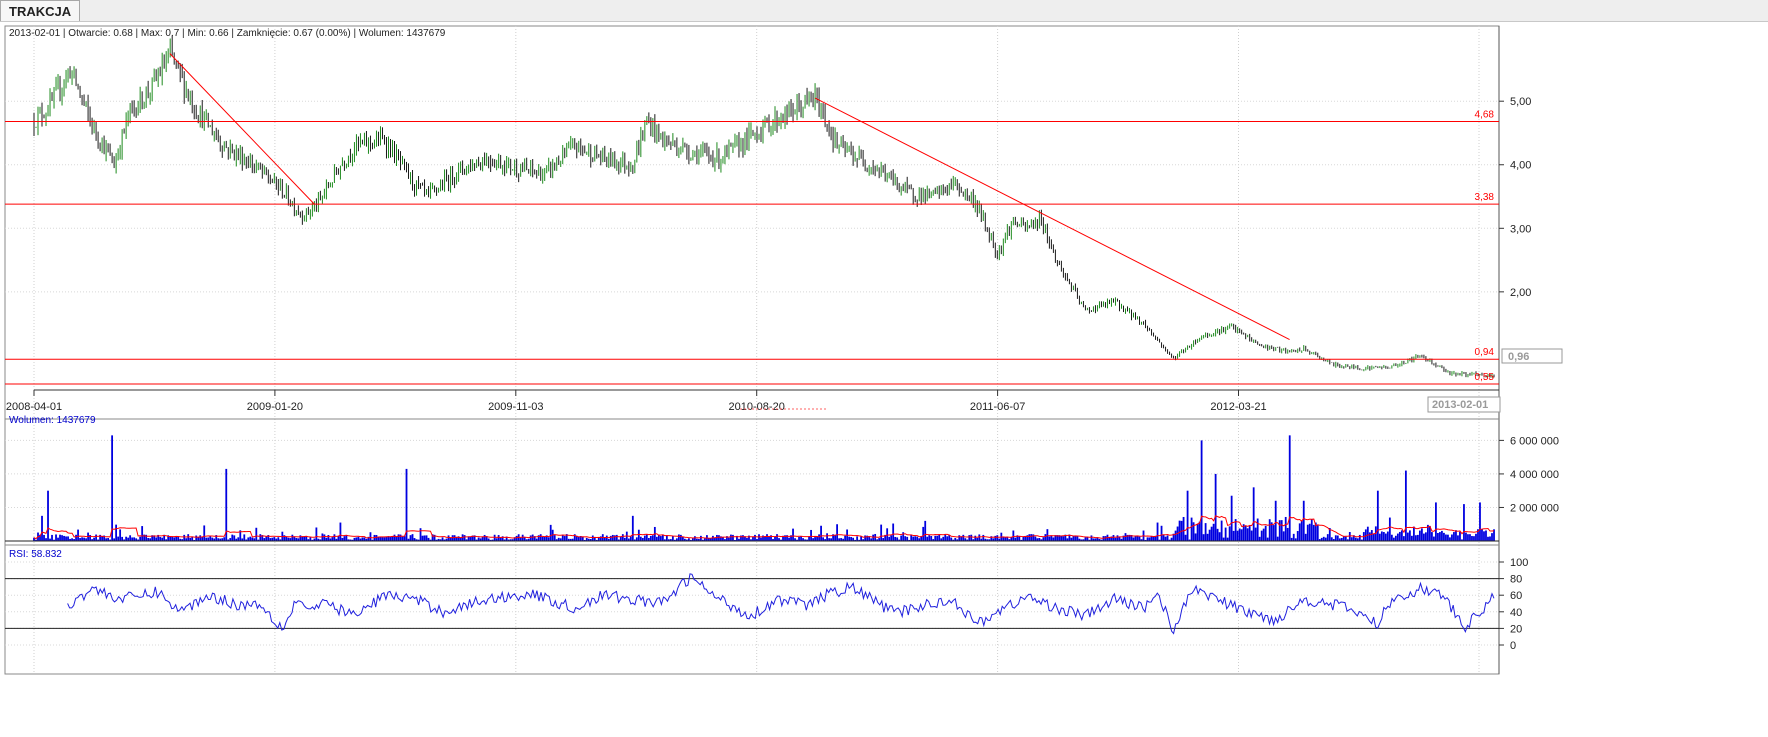  What do you see at coordinates (40, 10) in the screenshot?
I see `tab-trakcja: TRAKCJA` at bounding box center [40, 10].